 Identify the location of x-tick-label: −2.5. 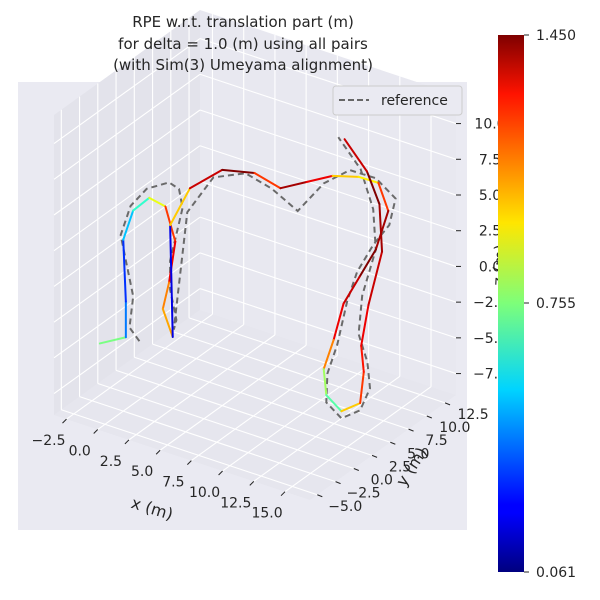
(48, 441).